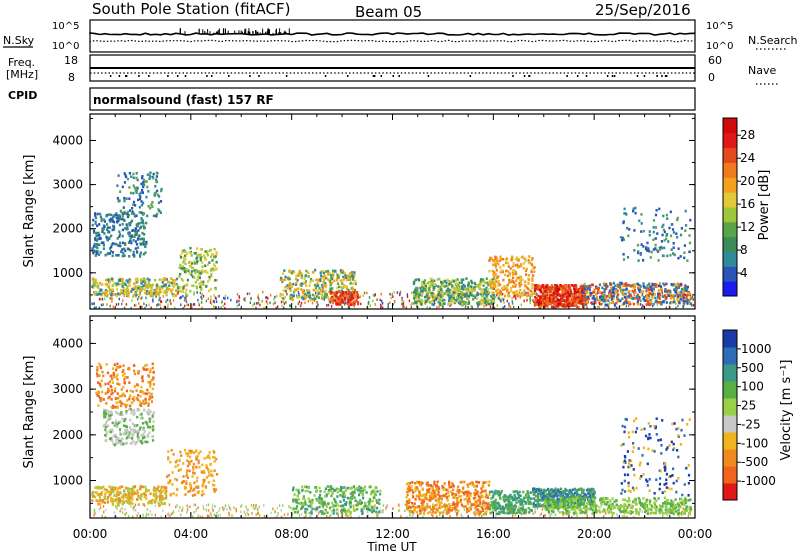  Describe the element at coordinates (71, 60) in the screenshot. I see `freq-tick-upper: 18` at that location.